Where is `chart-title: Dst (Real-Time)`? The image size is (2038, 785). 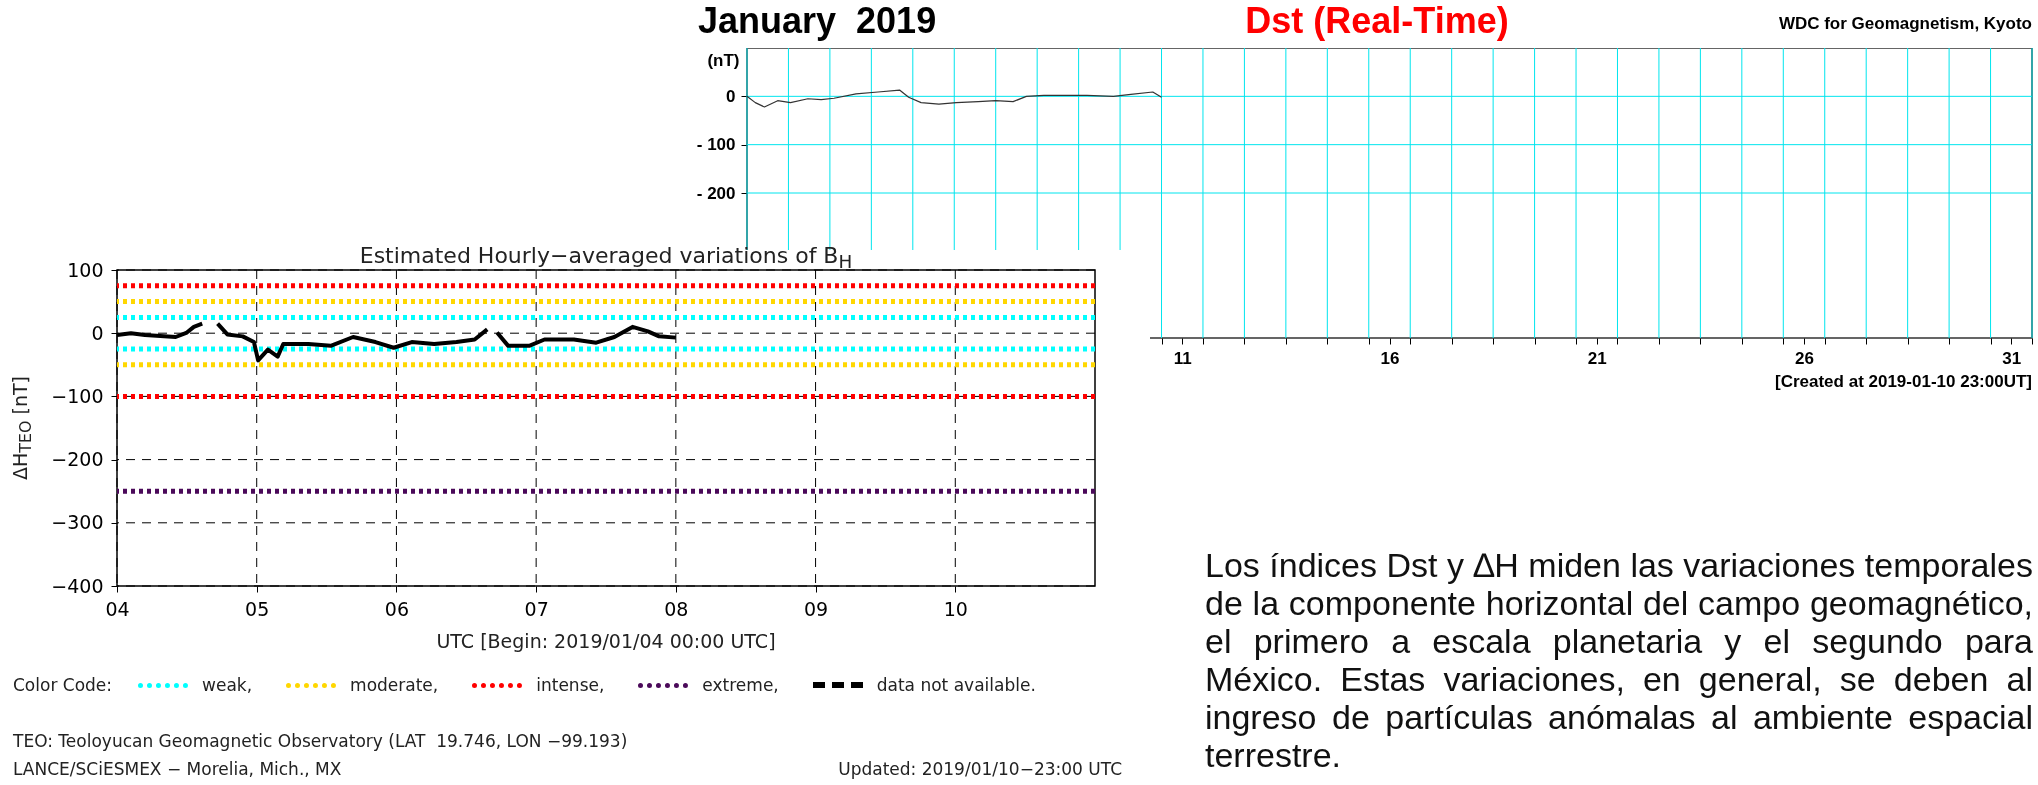
chart-title: Dst (Real-Time) is located at coordinates (1377, 21).